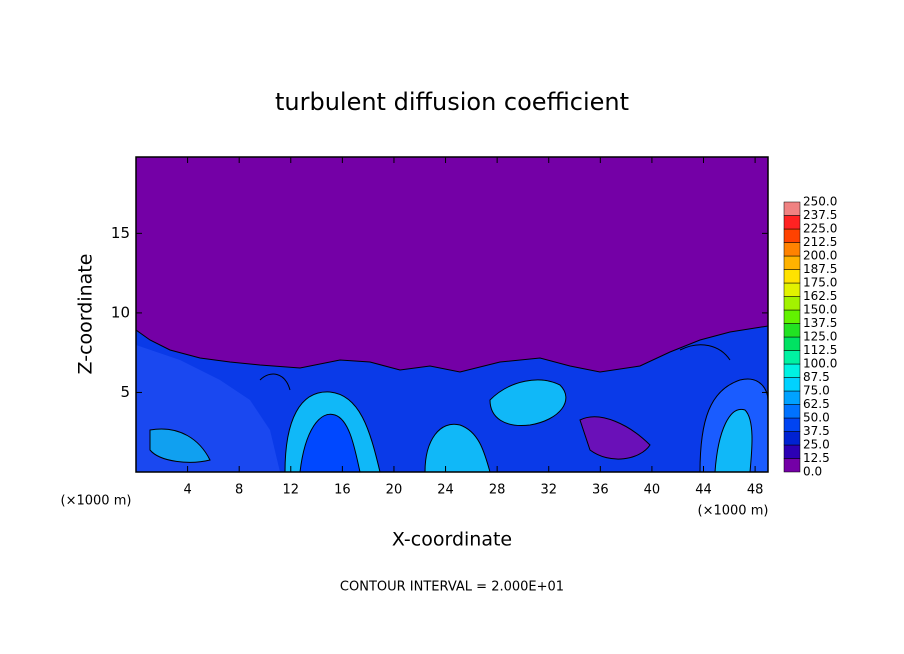 Image resolution: width=904 pixels, height=654 pixels. What do you see at coordinates (820, 337) in the screenshot?
I see `colorbar-label: 125.0` at bounding box center [820, 337].